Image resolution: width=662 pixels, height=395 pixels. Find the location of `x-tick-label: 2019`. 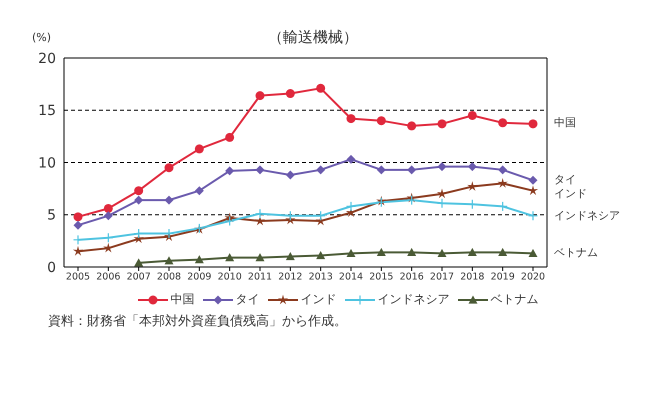

x-tick-label: 2019 is located at coordinates (502, 277).